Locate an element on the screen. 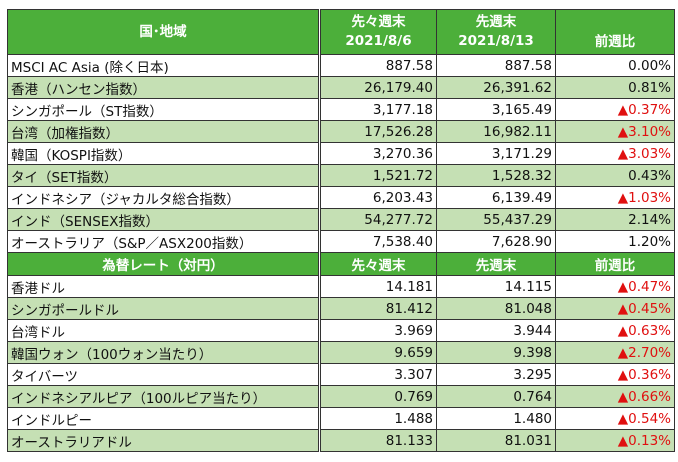 This screenshot has height=462, width=678. cell-prev2: 14.181 is located at coordinates (377, 286).